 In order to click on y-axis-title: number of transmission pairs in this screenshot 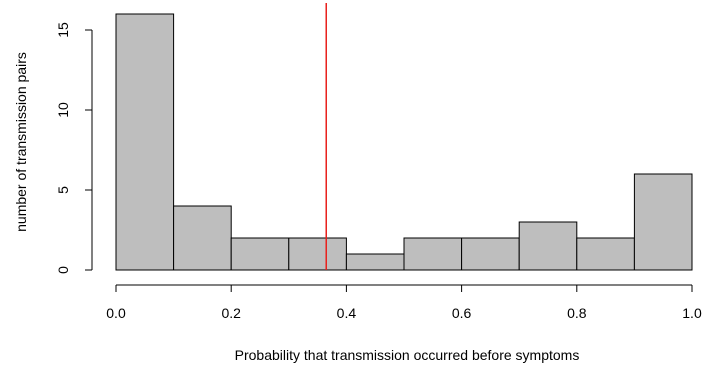, I will do `click(21, 142)`.